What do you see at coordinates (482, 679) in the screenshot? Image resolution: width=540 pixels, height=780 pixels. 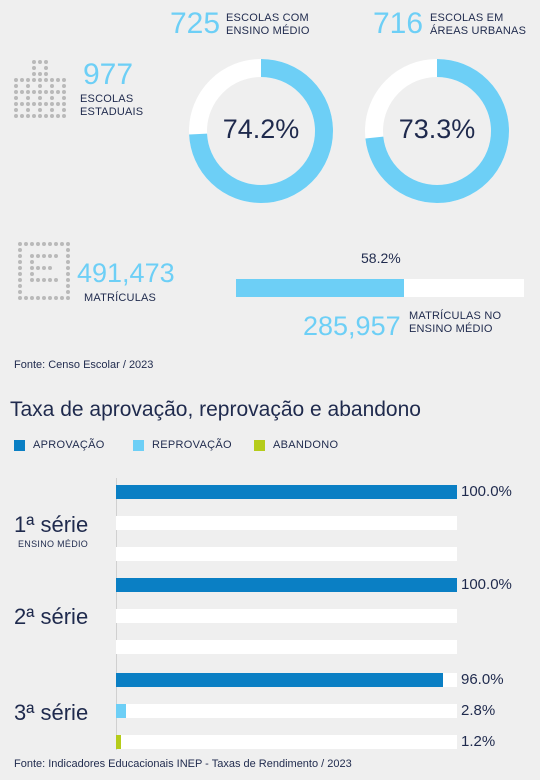 I see `bar-value-label: 96.0%` at bounding box center [482, 679].